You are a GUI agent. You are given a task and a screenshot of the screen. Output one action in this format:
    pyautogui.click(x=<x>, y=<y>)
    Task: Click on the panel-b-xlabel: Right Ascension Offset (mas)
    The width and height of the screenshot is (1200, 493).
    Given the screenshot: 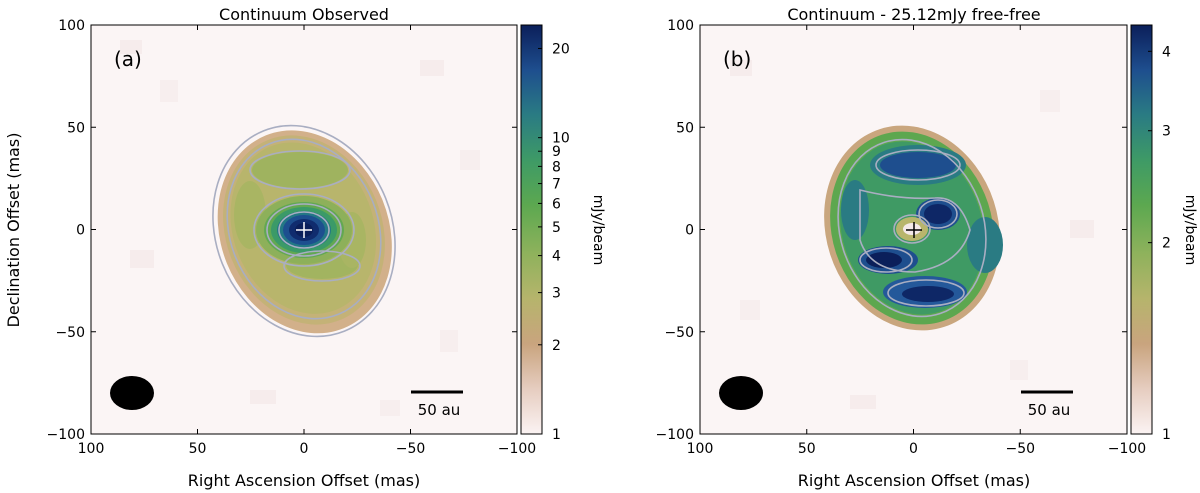 What is the action you would take?
    pyautogui.click(x=914, y=480)
    